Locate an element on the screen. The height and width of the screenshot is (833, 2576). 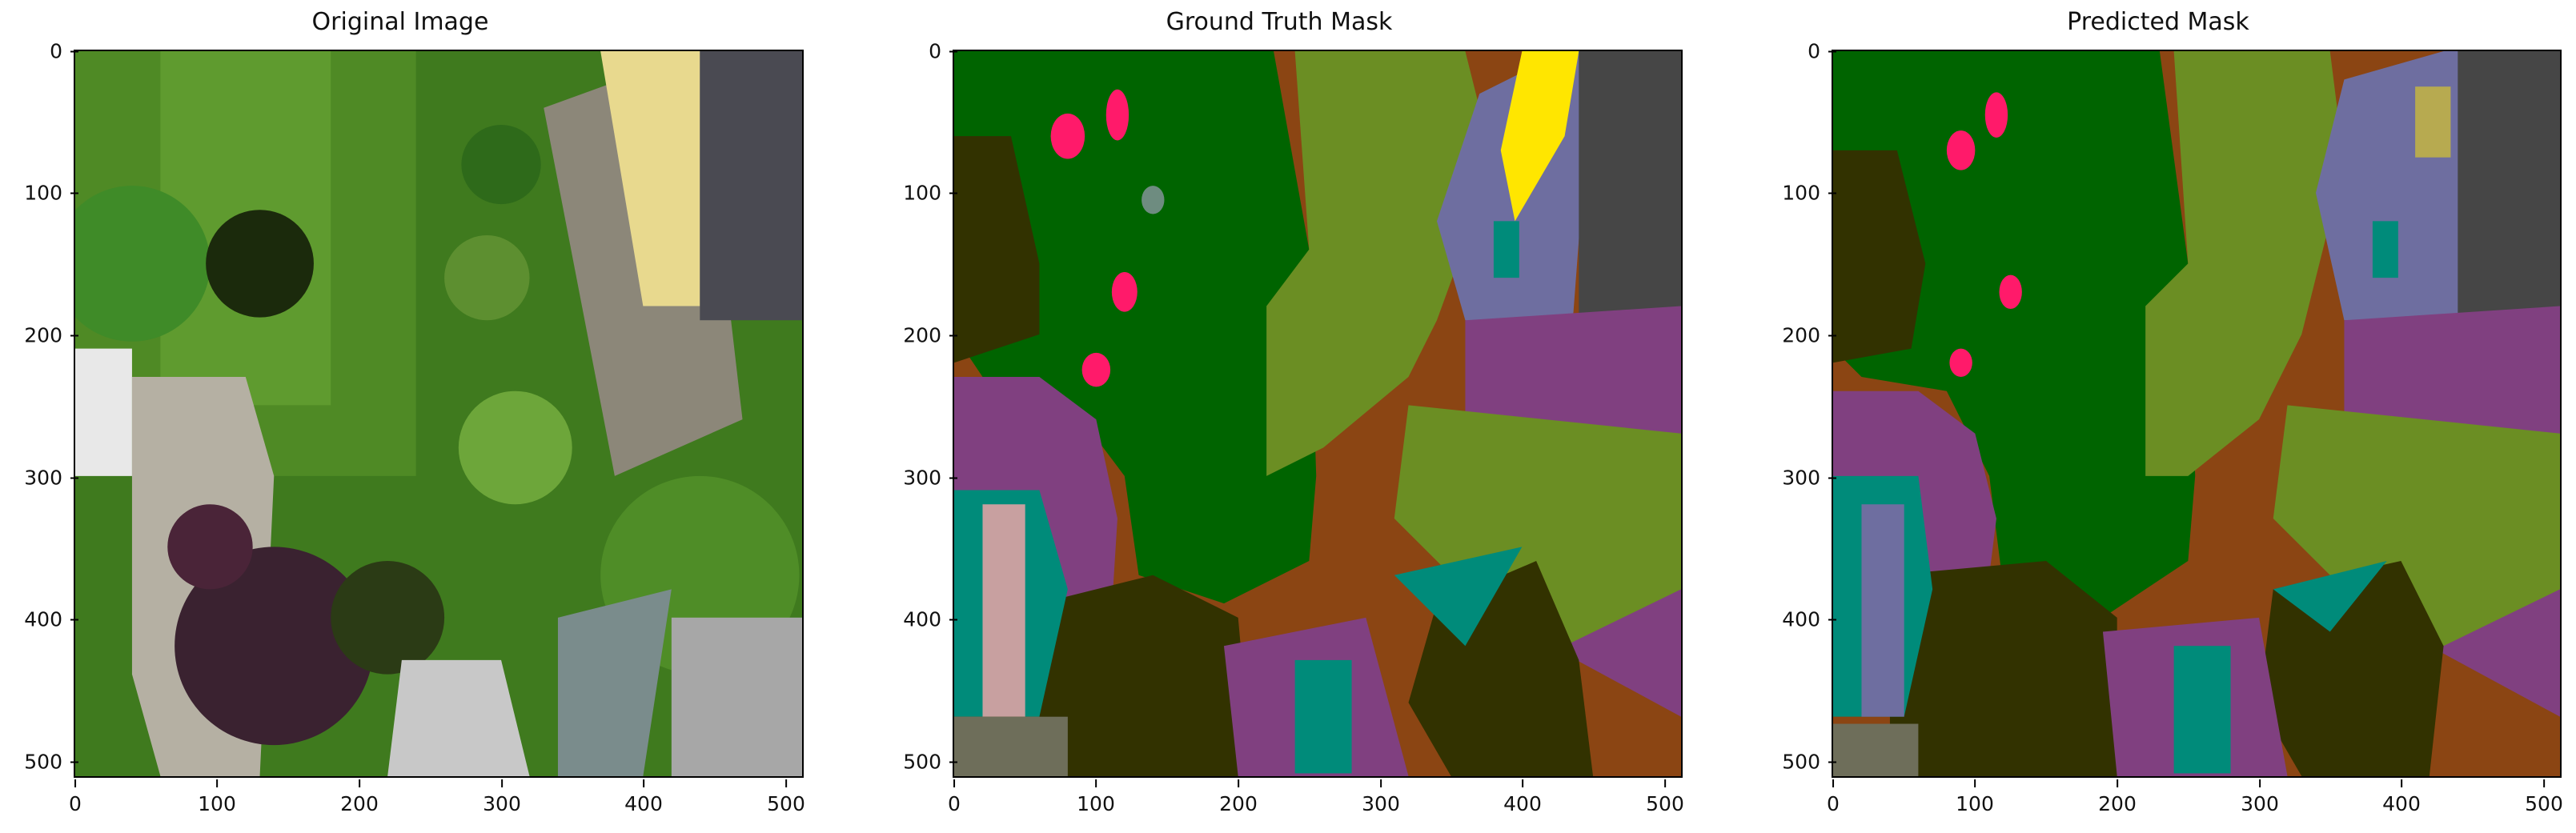
panel-title: Predicted Mask is located at coordinates (2158, 22).